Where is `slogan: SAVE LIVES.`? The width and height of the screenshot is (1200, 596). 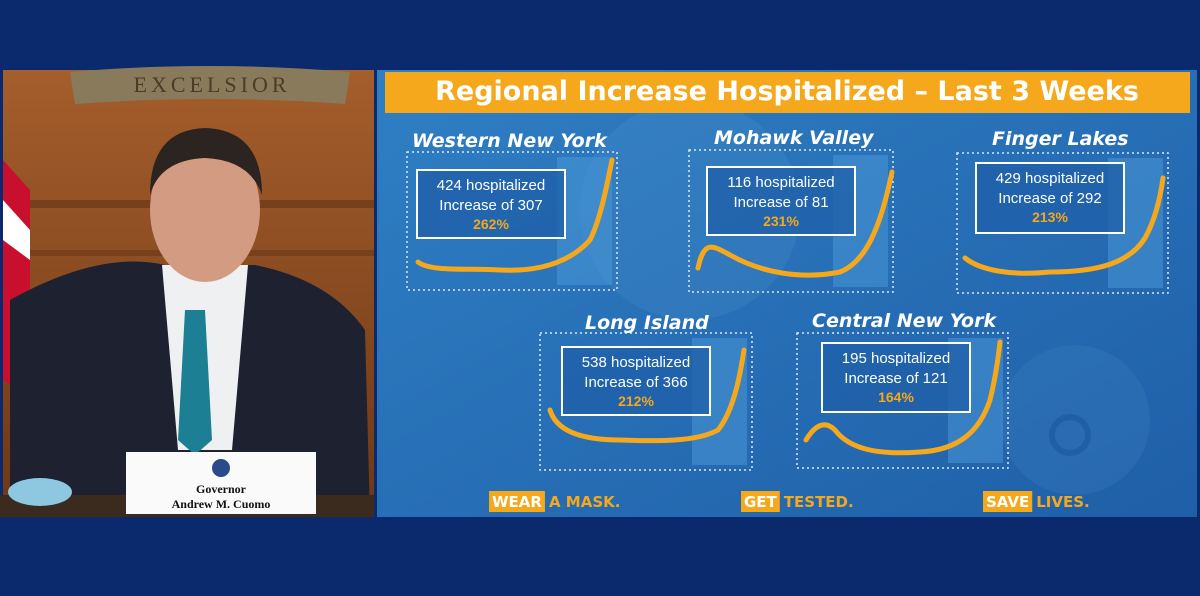 slogan: SAVE LIVES. is located at coordinates (1036, 501).